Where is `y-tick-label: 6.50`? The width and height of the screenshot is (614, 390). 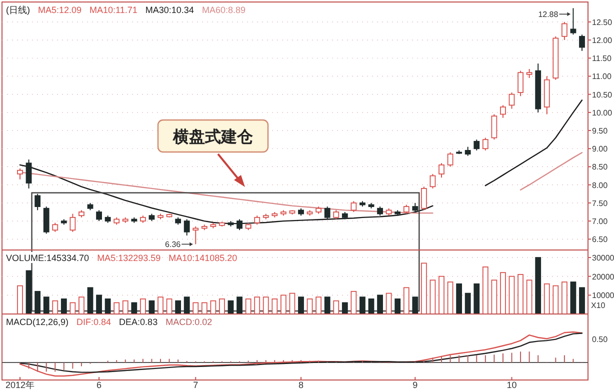
y-tick-label: 6.50 is located at coordinates (600, 239).